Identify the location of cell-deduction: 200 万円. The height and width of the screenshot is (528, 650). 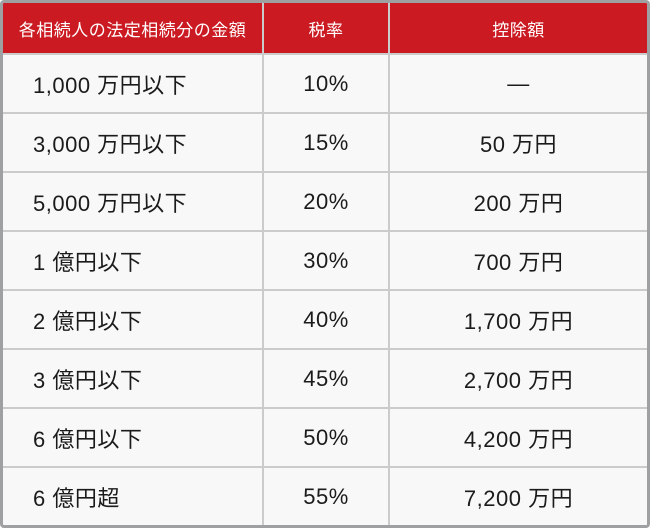
(517, 201).